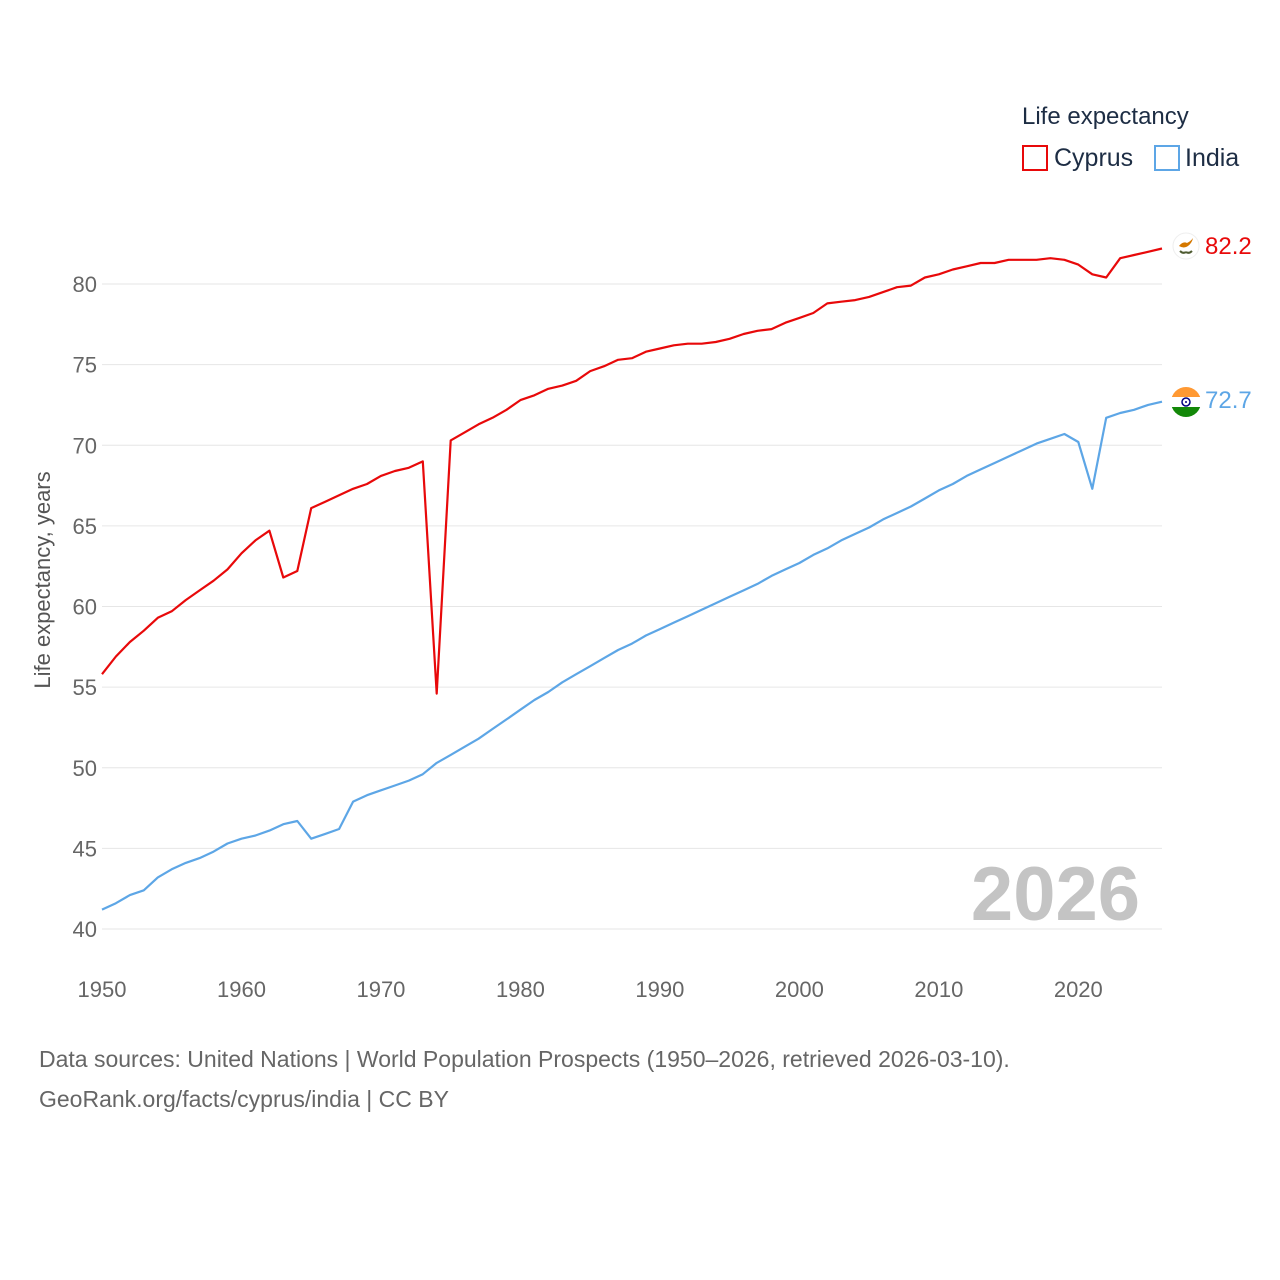 The image size is (1280, 1280). Describe the element at coordinates (1035, 158) in the screenshot. I see `legend-swatch-cyprus` at that location.